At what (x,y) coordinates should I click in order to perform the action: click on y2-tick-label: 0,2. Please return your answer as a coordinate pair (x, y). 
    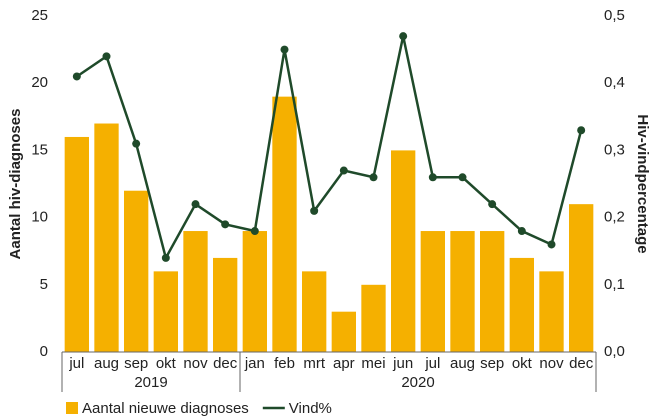
    Looking at the image, I should click on (614, 217).